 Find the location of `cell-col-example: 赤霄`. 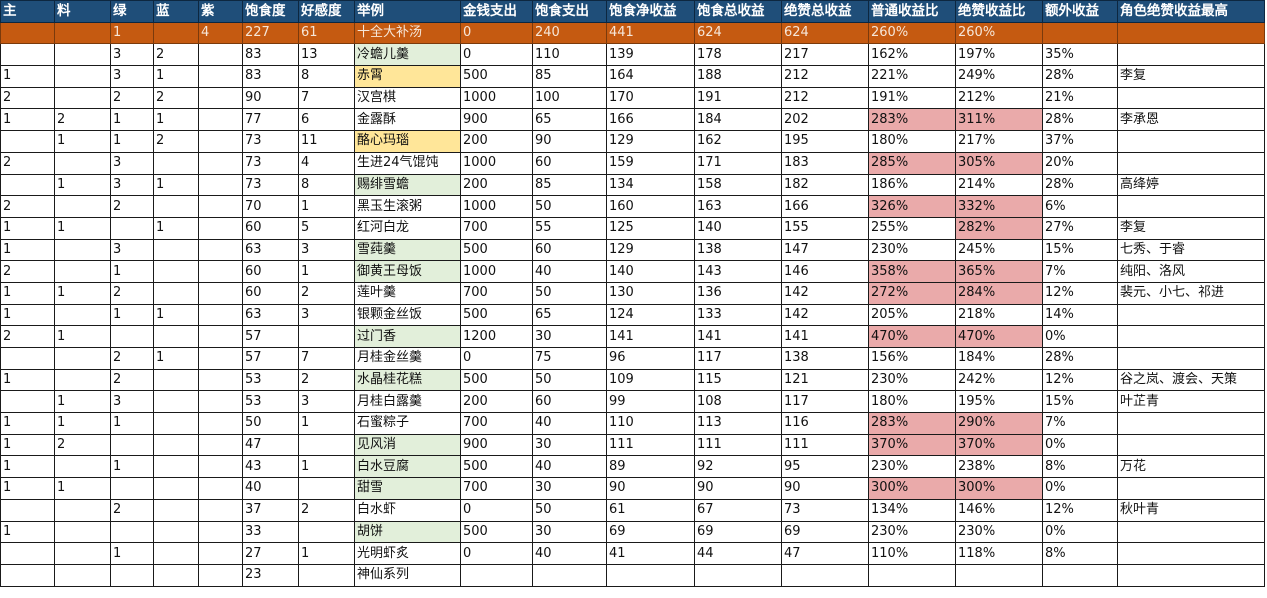

cell-col-example: 赤霄 is located at coordinates (407, 76).